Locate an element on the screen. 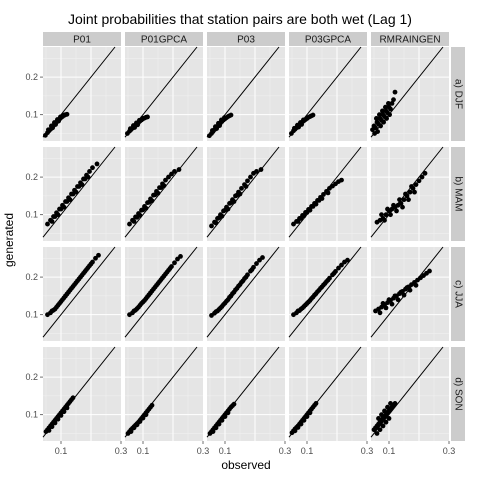  y-axis-label: generated is located at coordinates (9, 240).